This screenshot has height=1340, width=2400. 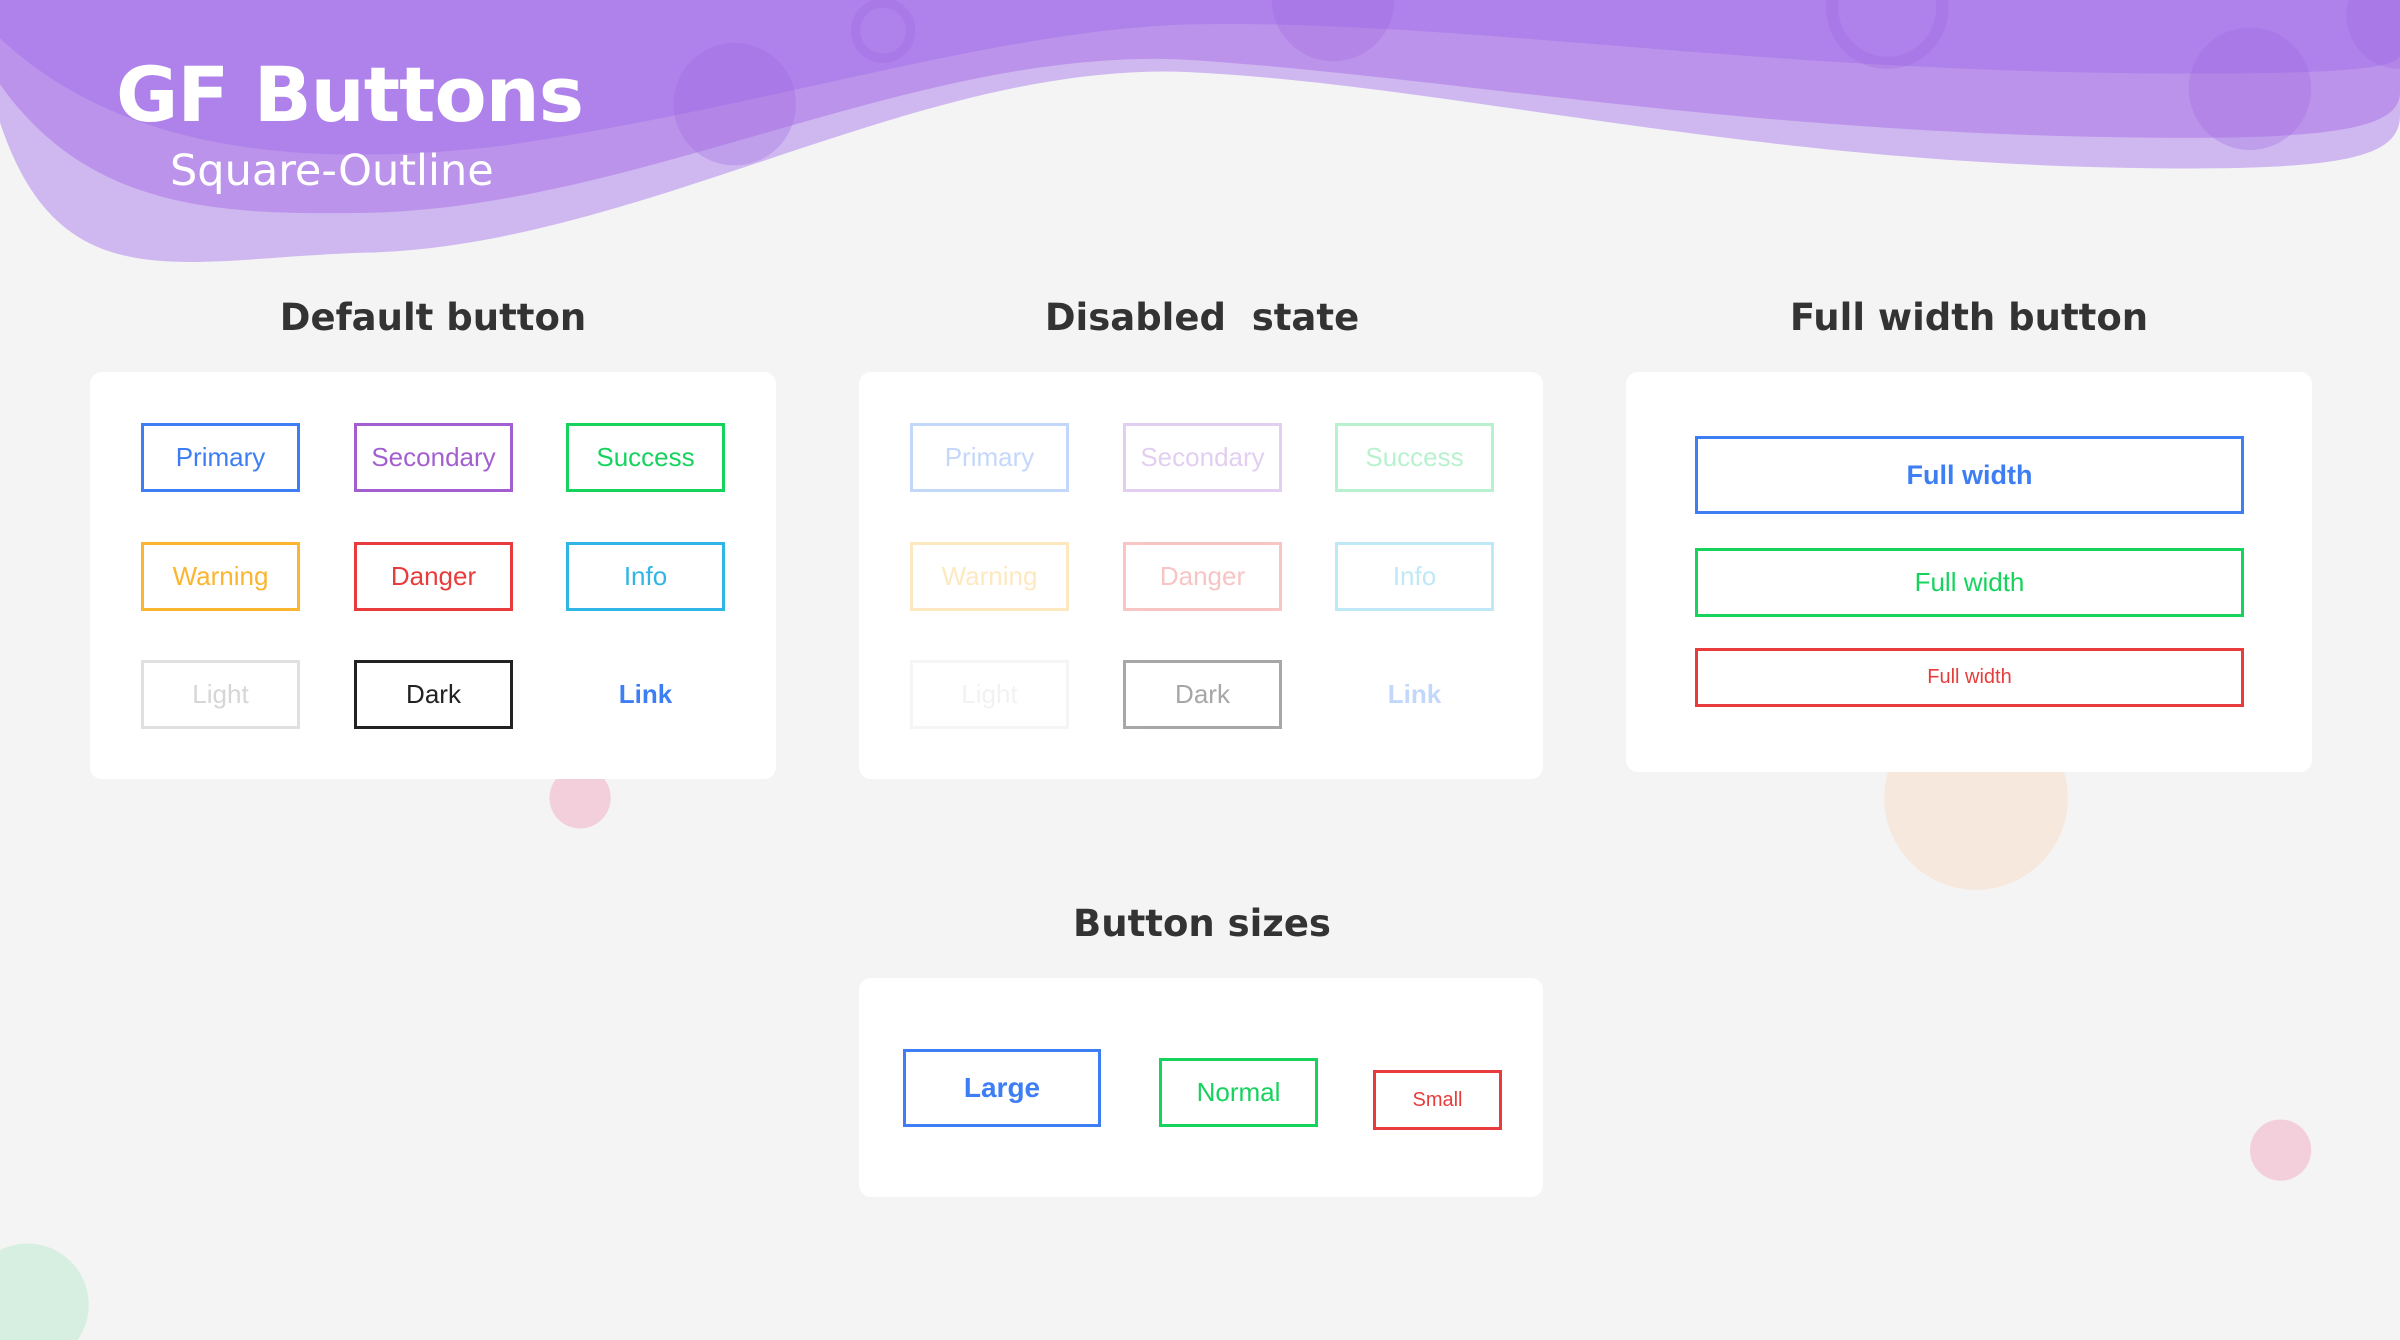 What do you see at coordinates (220, 457) in the screenshot?
I see `primary-button: Primary` at bounding box center [220, 457].